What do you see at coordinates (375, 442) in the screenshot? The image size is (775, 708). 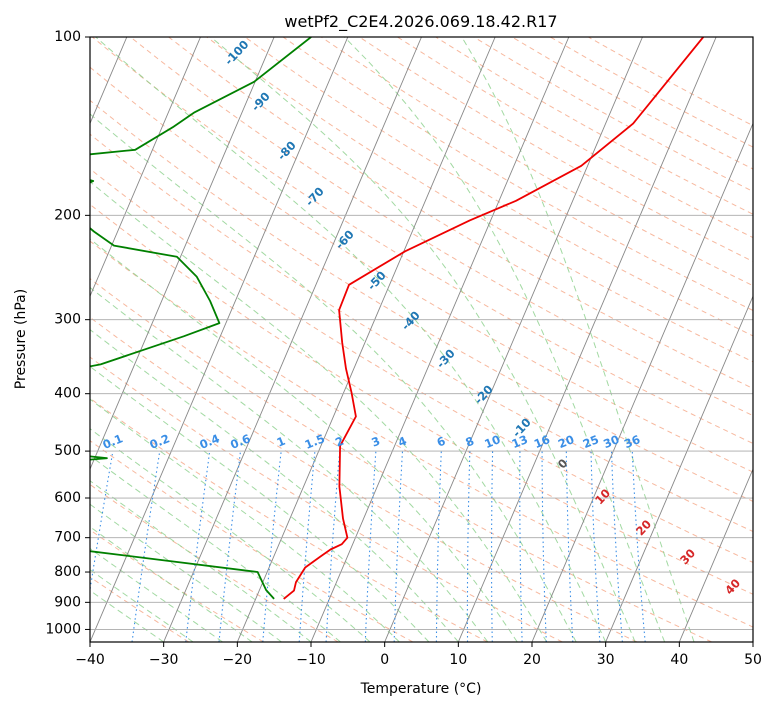 I see `mixing-ratio-label: 3` at bounding box center [375, 442].